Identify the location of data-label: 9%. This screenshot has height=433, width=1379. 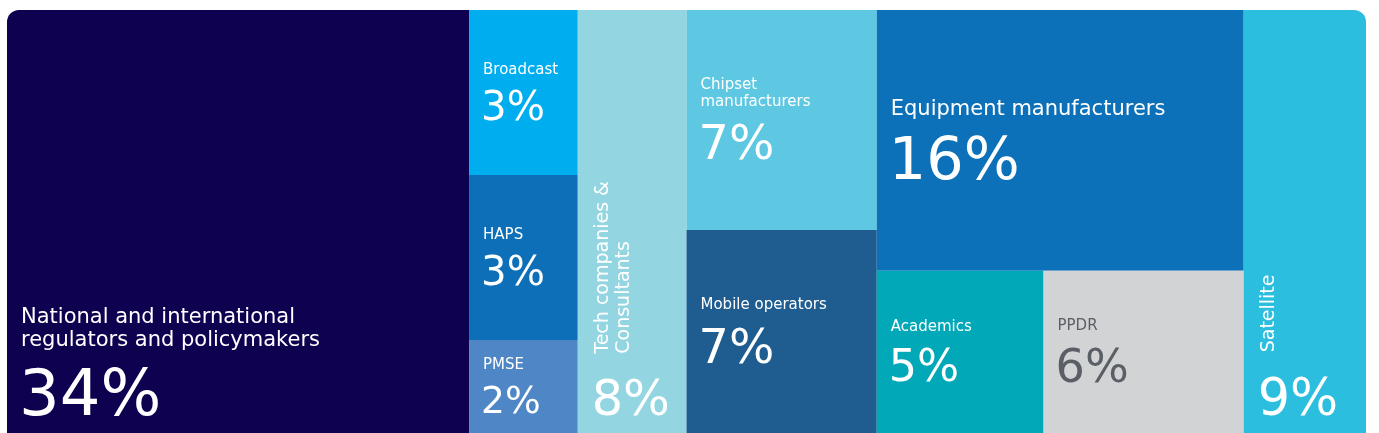
(1298, 397).